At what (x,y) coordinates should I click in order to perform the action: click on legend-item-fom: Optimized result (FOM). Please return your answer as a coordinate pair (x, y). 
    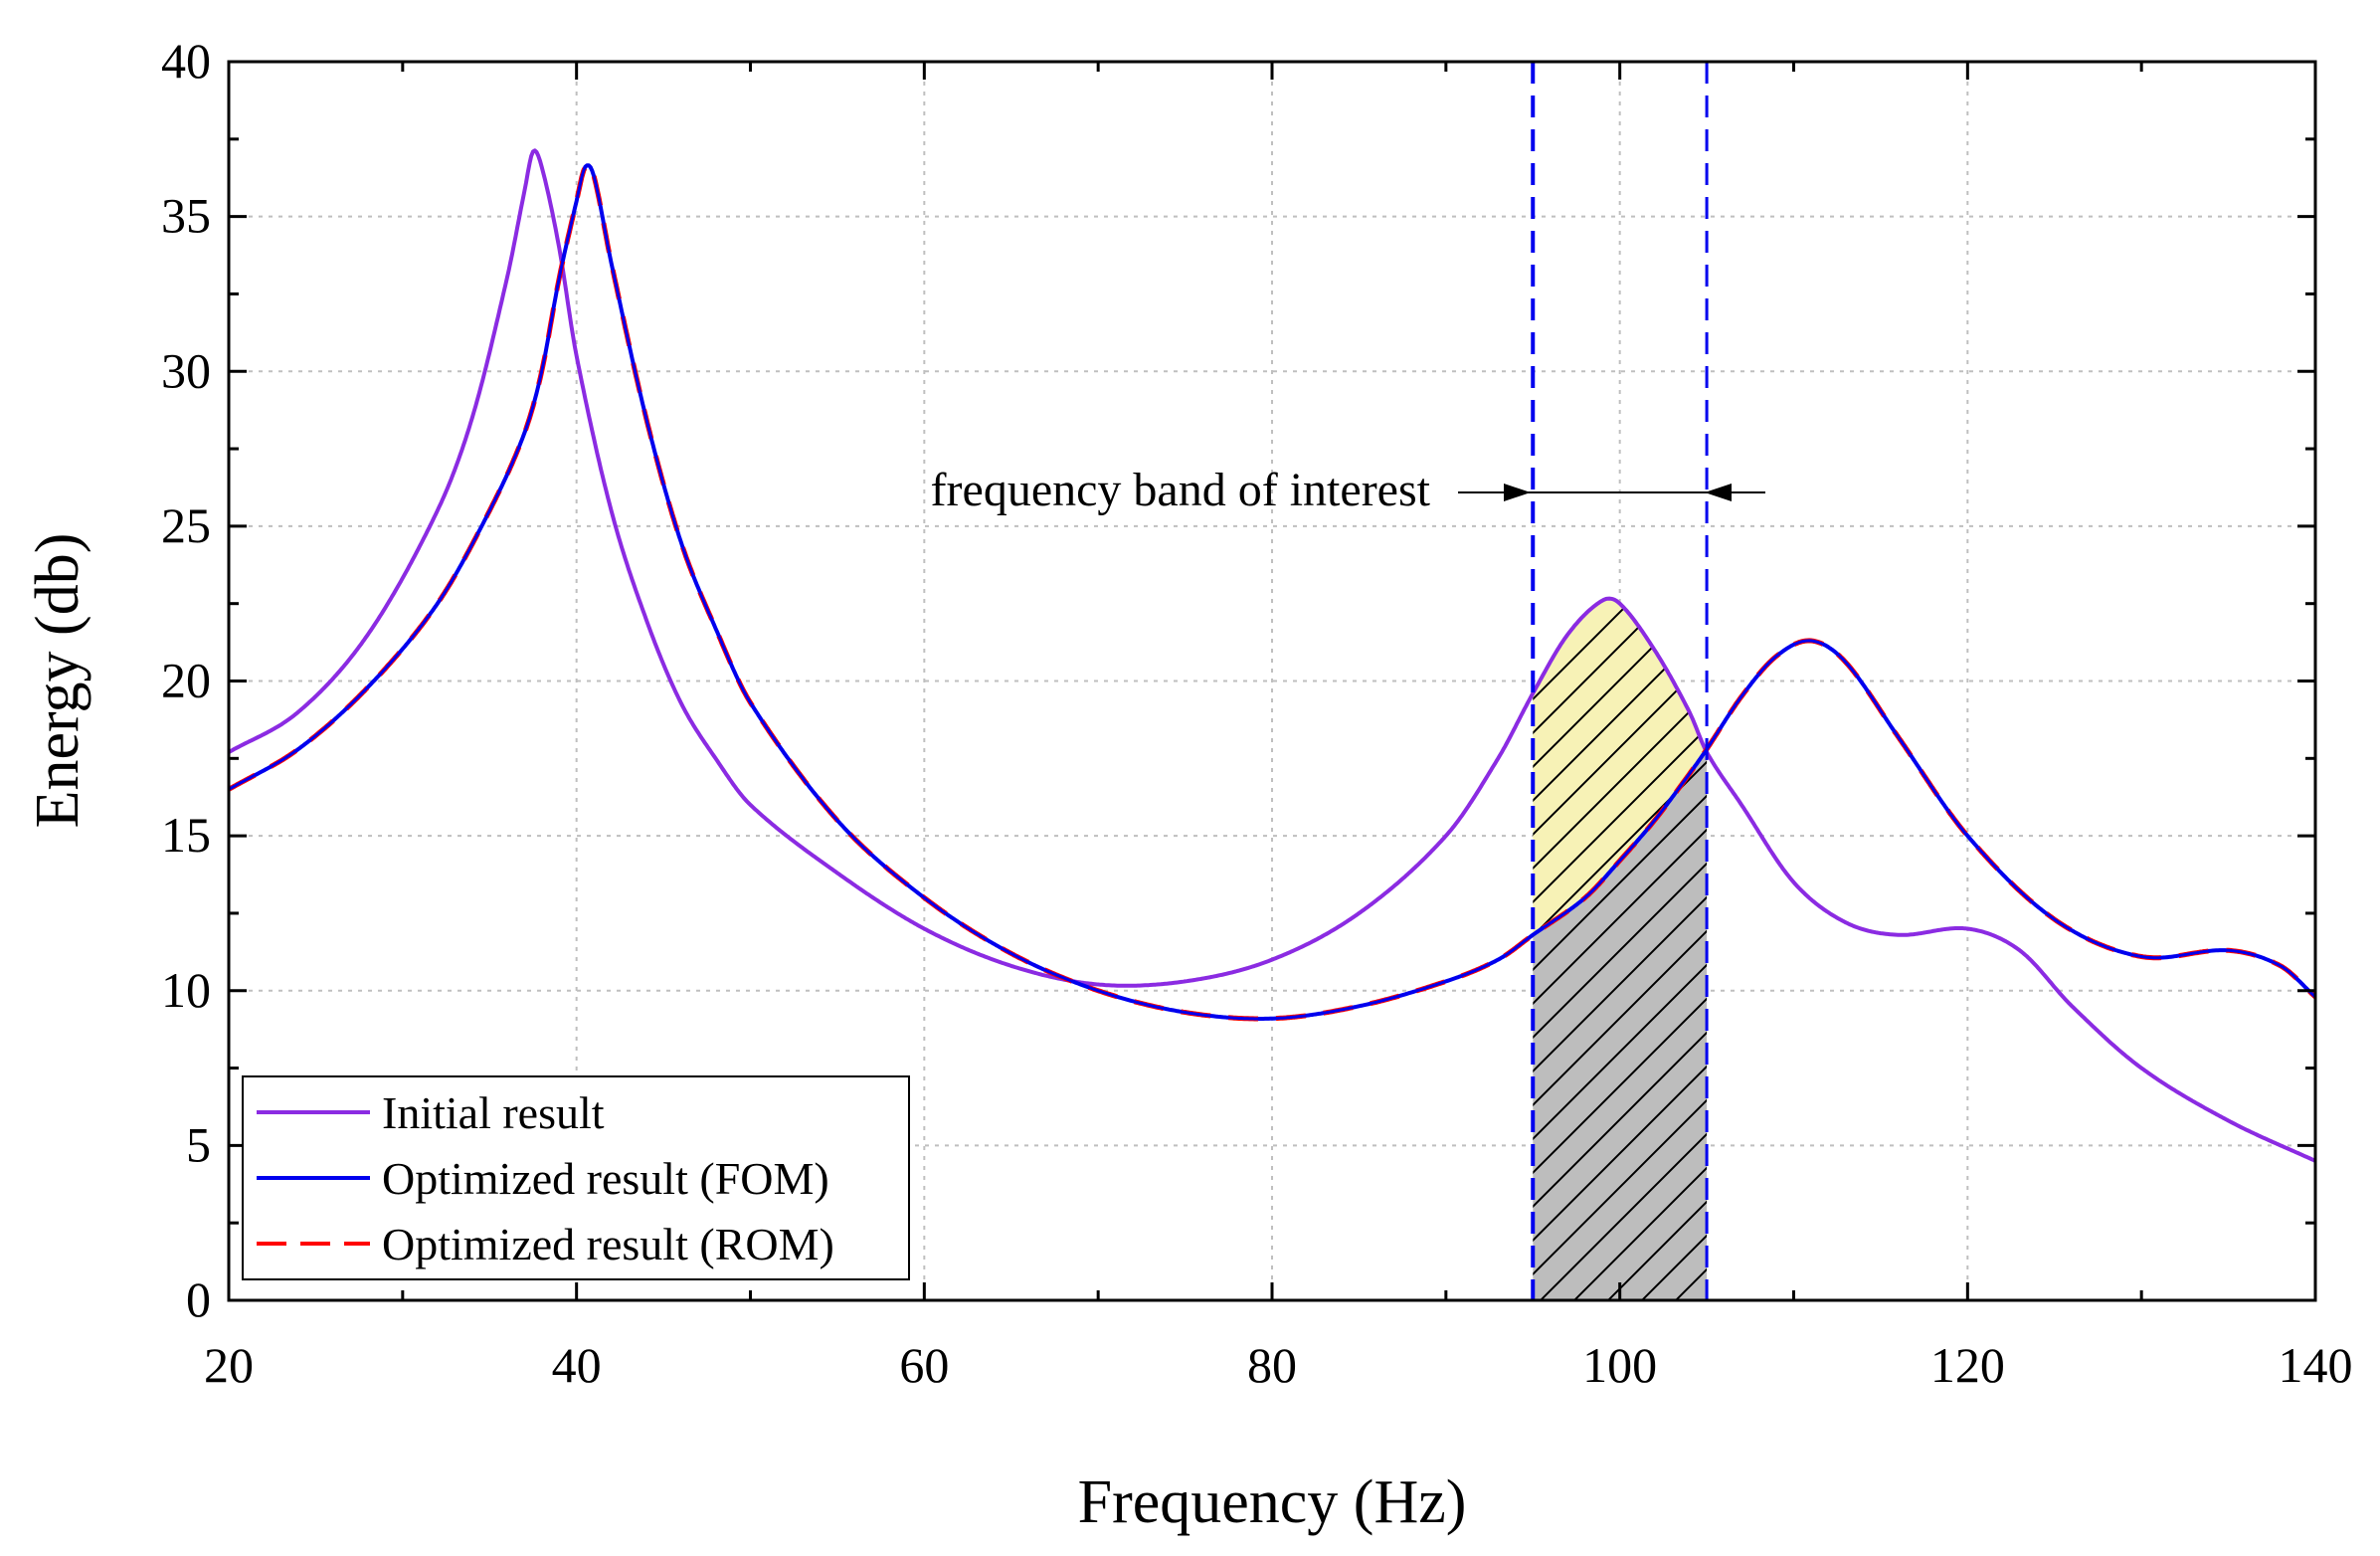
    Looking at the image, I should click on (543, 1178).